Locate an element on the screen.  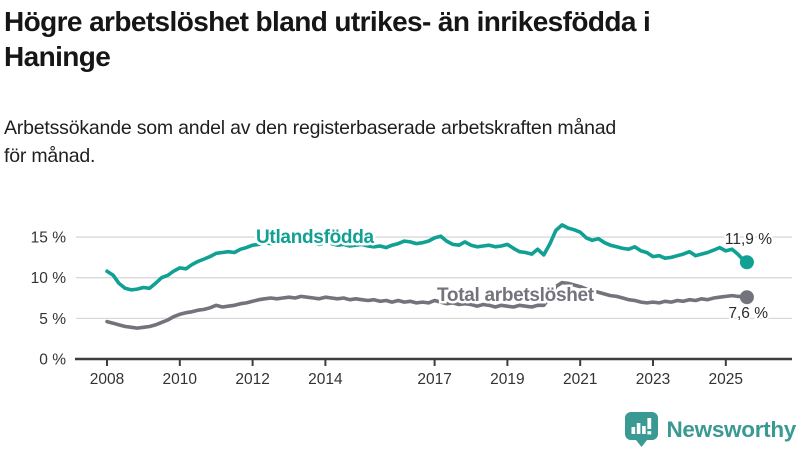
x-axis-tick-label: 2008 is located at coordinates (107, 379).